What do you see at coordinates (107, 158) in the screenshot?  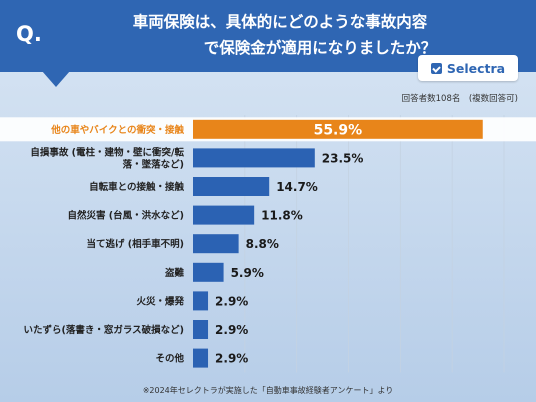 I see `category-label: 自損事故 (電柱・建物・壁に衝突/転落・墜落など)` at bounding box center [107, 158].